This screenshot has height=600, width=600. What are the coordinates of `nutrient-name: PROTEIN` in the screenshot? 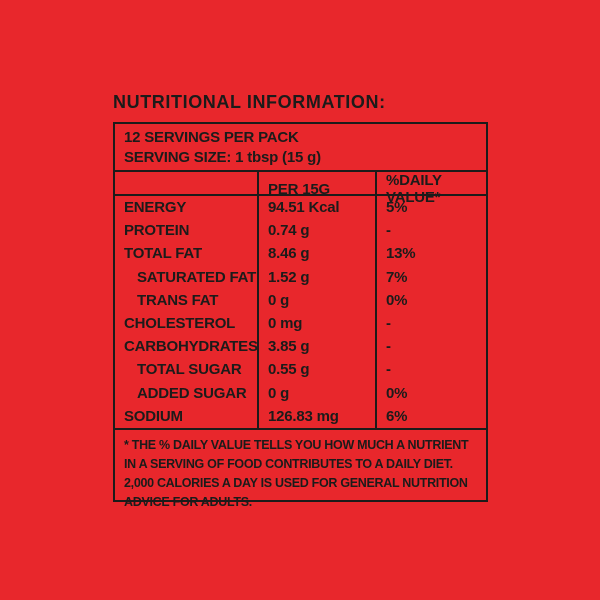 It's located at (157, 231).